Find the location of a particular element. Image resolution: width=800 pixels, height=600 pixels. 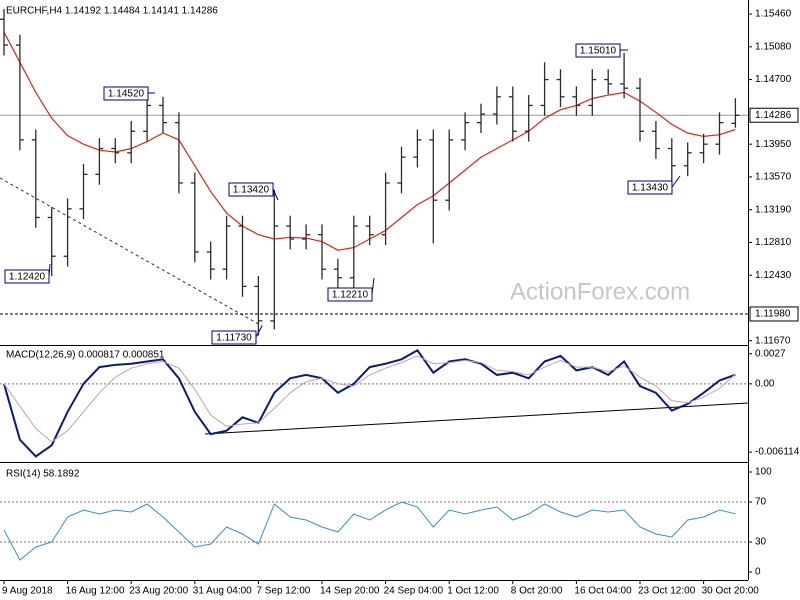

annotation: 1.13420 is located at coordinates (251, 190).